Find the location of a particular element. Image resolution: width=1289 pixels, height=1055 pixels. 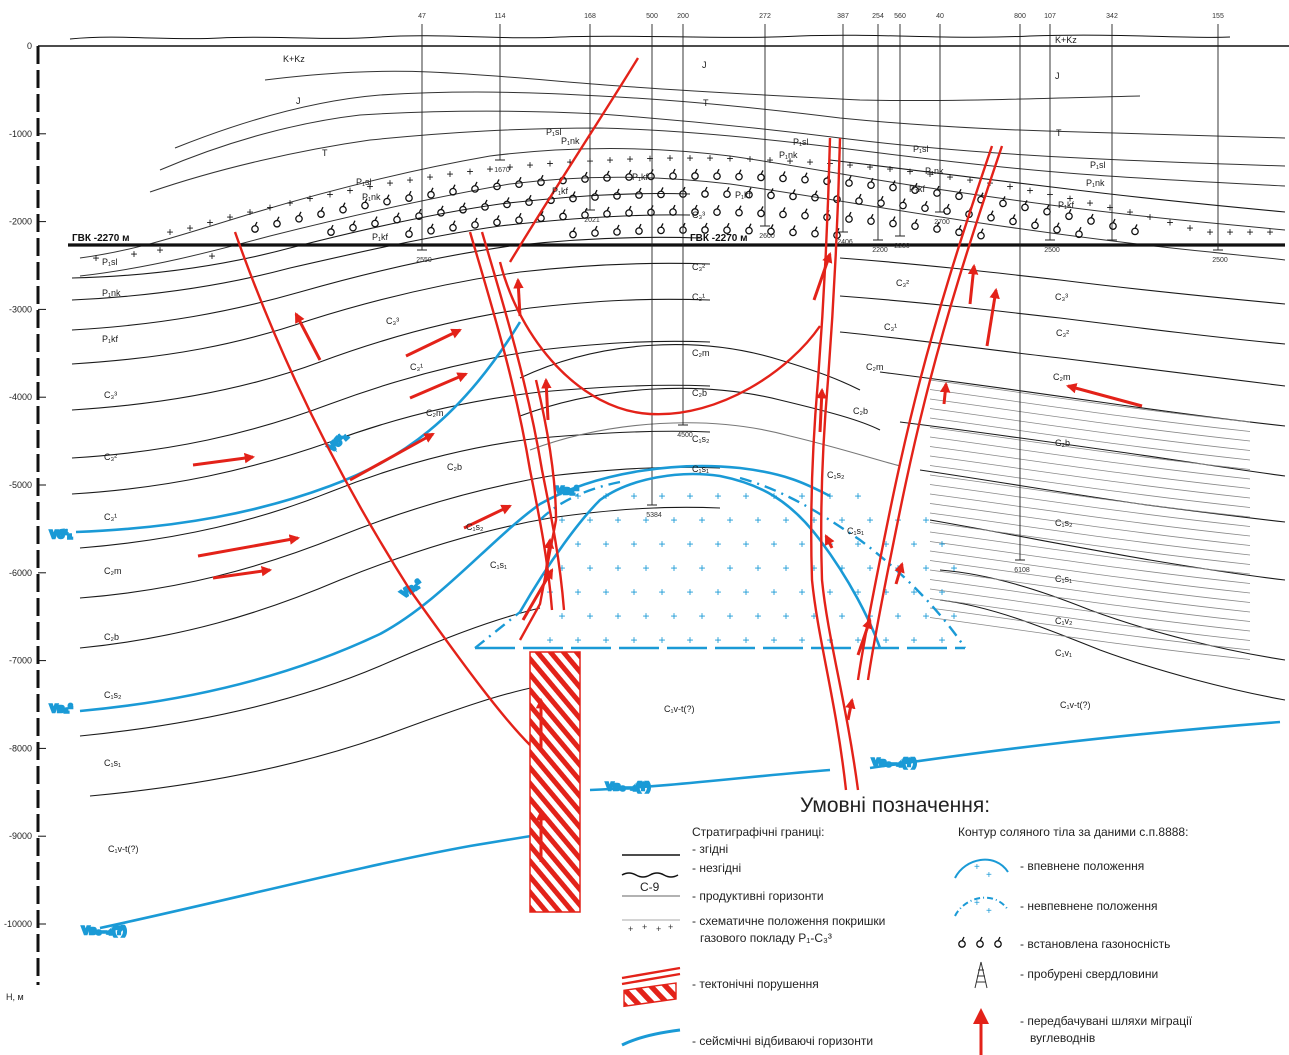

depth-tick-label: -9000 is located at coordinates (20, 836).